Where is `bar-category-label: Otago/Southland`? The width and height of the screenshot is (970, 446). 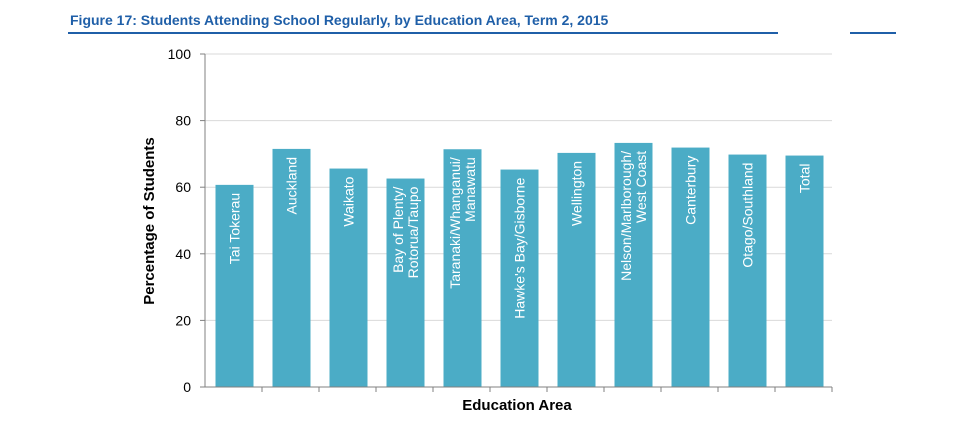
bar-category-label: Otago/Southland is located at coordinates (748, 215).